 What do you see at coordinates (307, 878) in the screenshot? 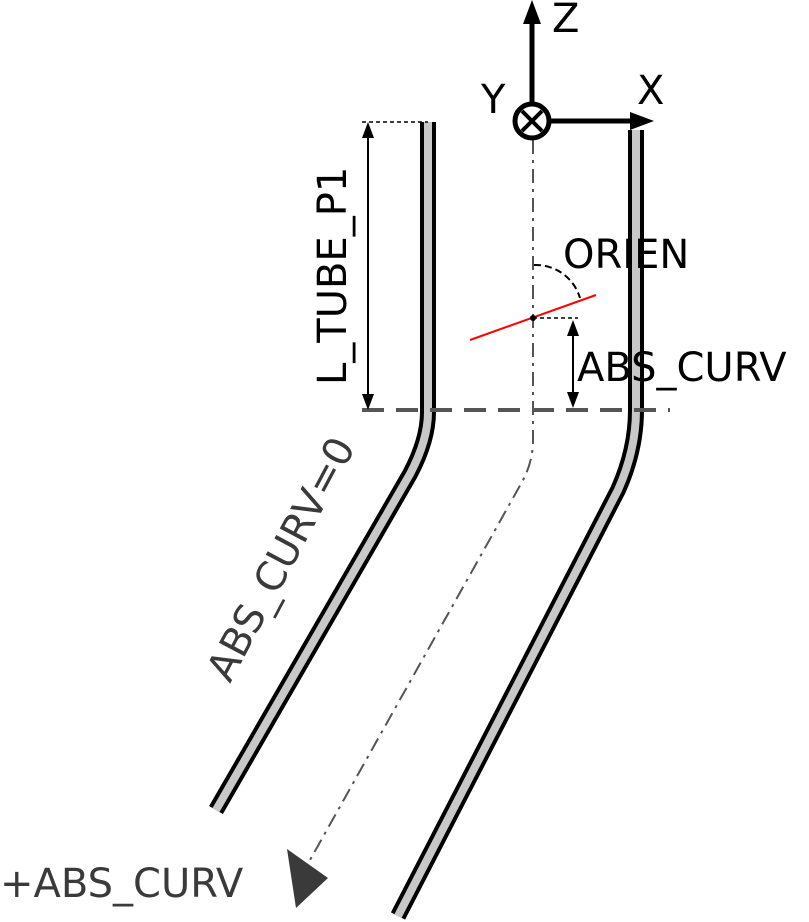
I see `plus-abs-curv-arrowhead` at bounding box center [307, 878].